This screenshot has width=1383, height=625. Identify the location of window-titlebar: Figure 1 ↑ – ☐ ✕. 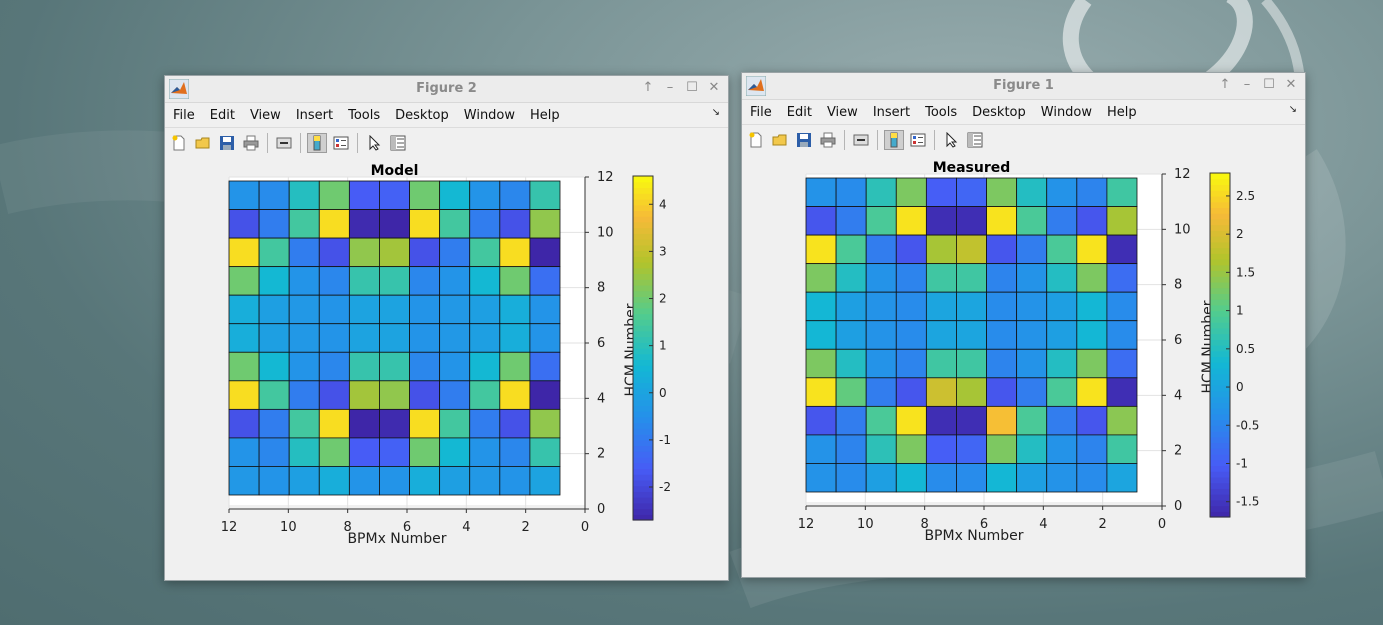
(1023, 86).